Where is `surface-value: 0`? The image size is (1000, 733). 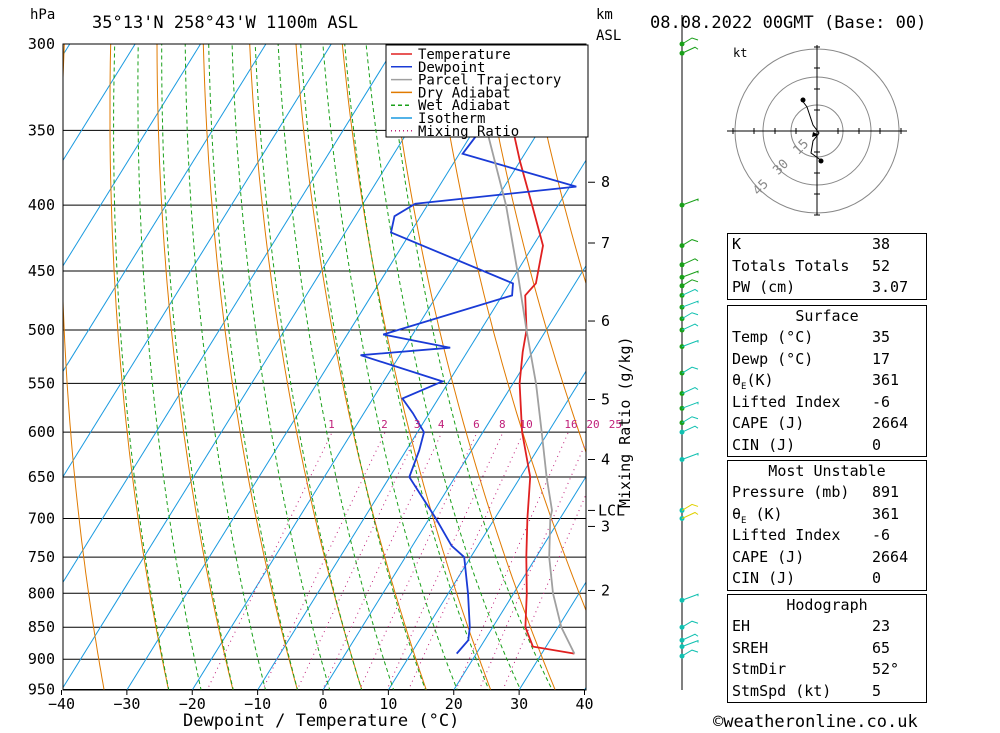 surface-value: 0 is located at coordinates (877, 444).